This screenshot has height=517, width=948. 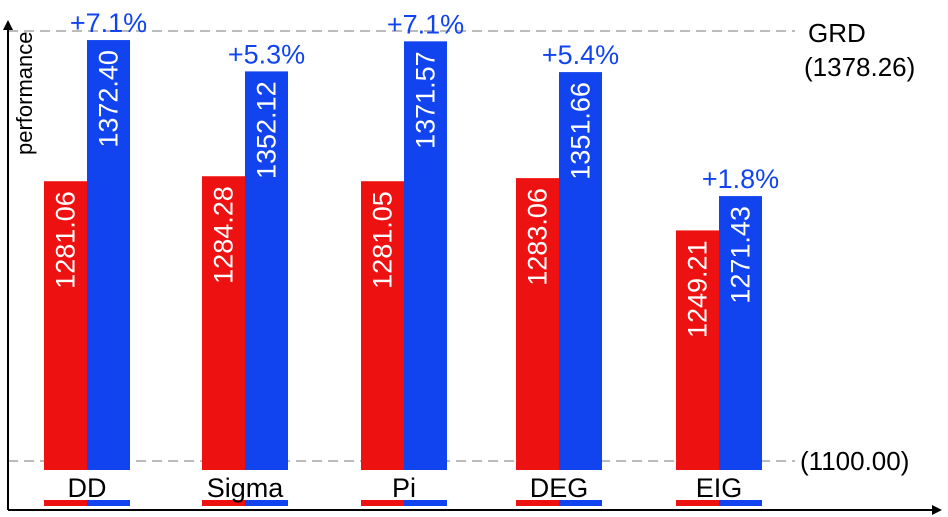 What do you see at coordinates (740, 179) in the screenshot?
I see `gain-label-eig: +1.8%` at bounding box center [740, 179].